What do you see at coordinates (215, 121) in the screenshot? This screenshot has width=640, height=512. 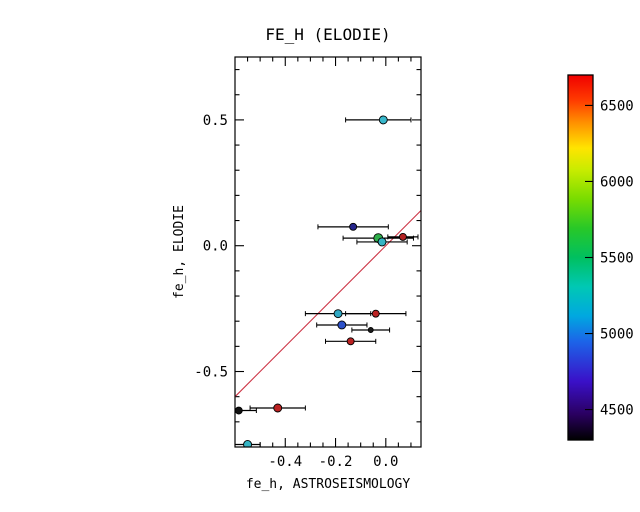 I see `y-tick-label: 0.5` at bounding box center [215, 121].